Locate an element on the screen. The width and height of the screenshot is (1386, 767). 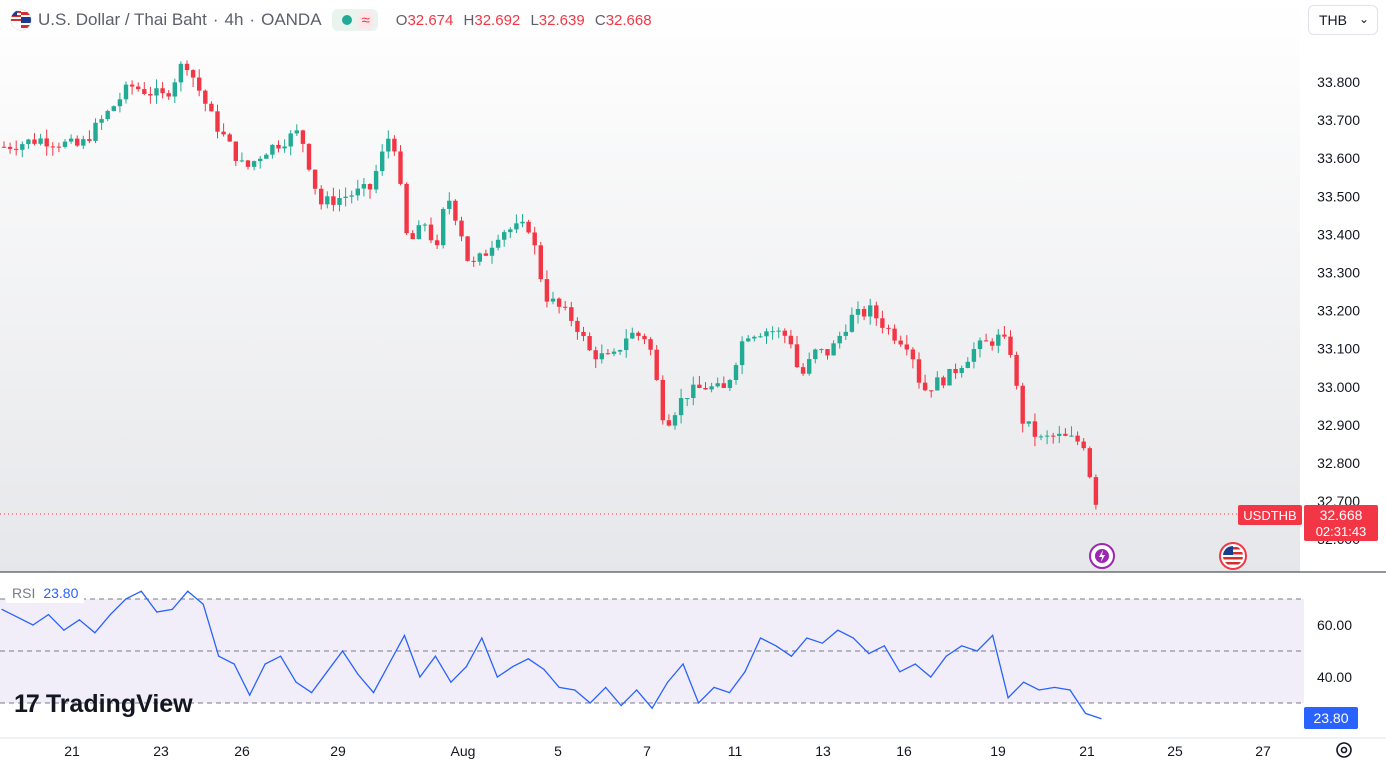
gear-icon is located at coordinates (1344, 750).